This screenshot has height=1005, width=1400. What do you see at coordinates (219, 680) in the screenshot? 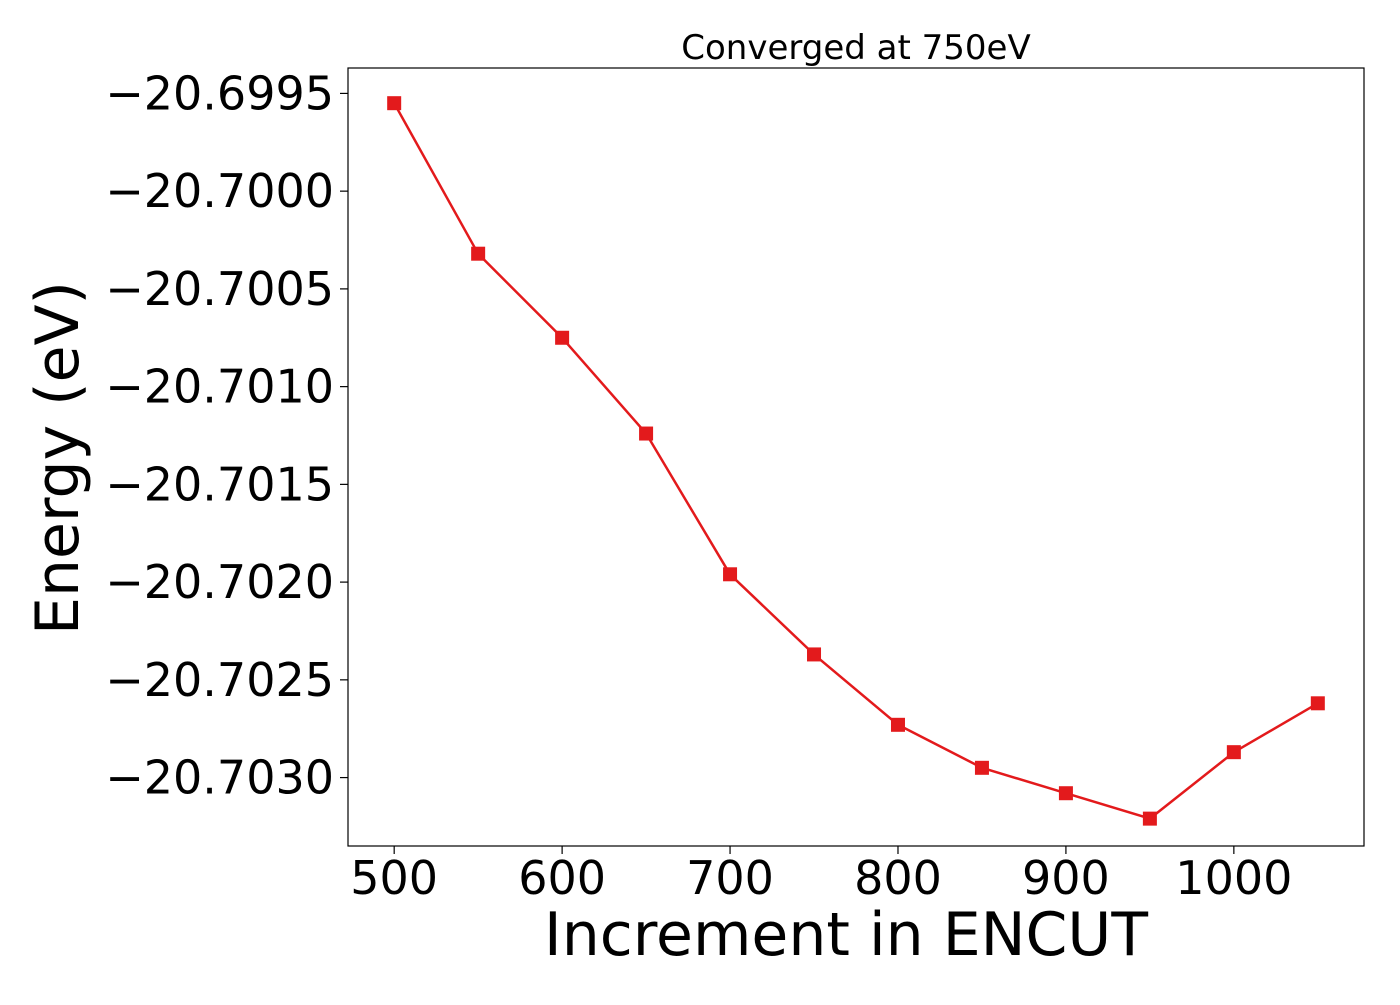
I see `y-tick-label: −20.7025` at bounding box center [219, 680].